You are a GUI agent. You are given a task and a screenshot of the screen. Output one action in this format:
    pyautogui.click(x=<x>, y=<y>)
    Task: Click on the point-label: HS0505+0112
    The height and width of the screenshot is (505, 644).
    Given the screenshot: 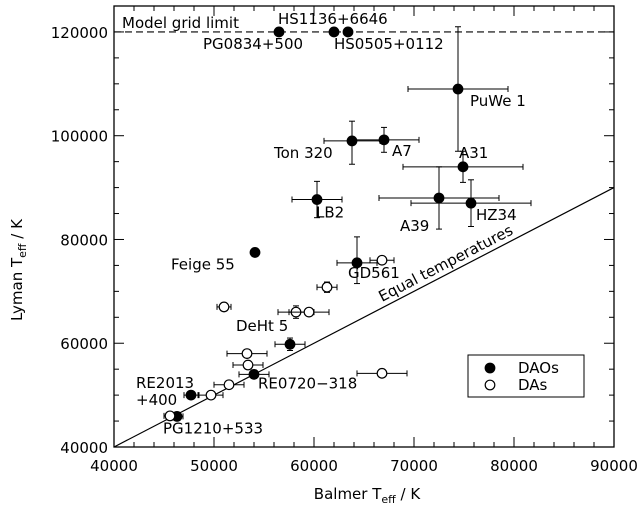 What is the action you would take?
    pyautogui.click(x=389, y=44)
    